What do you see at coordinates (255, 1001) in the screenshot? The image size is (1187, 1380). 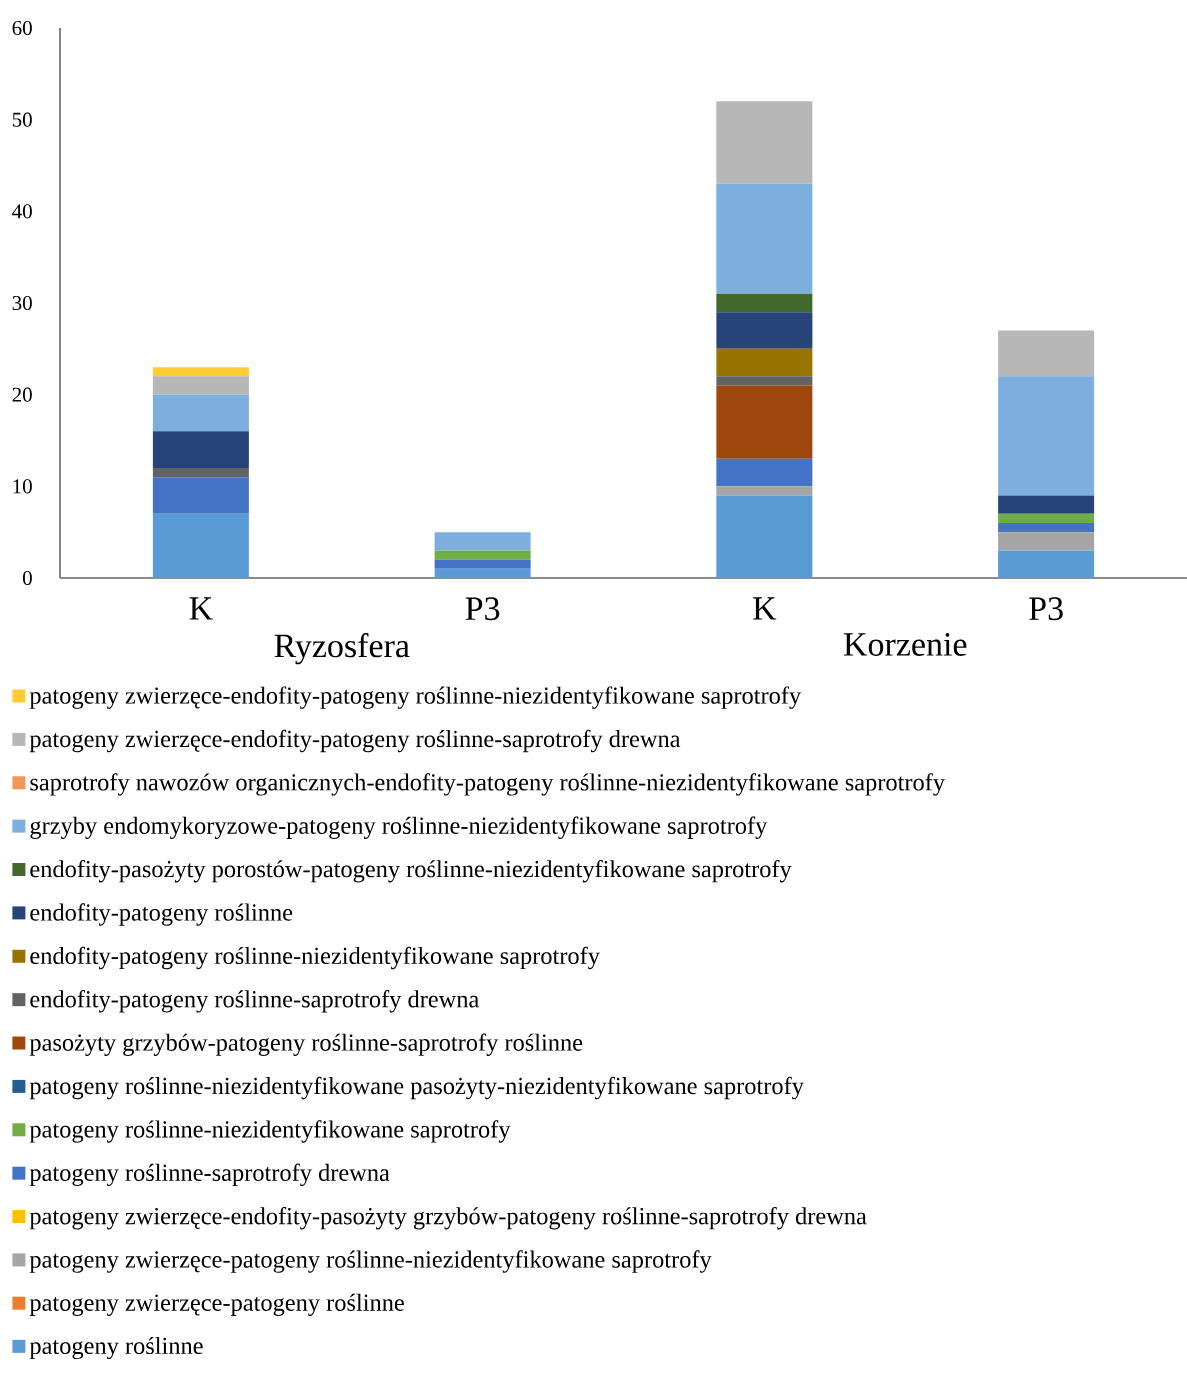 I see `legend-label: endofity-patogeny roślinne-saprotrofy drewna` at bounding box center [255, 1001].